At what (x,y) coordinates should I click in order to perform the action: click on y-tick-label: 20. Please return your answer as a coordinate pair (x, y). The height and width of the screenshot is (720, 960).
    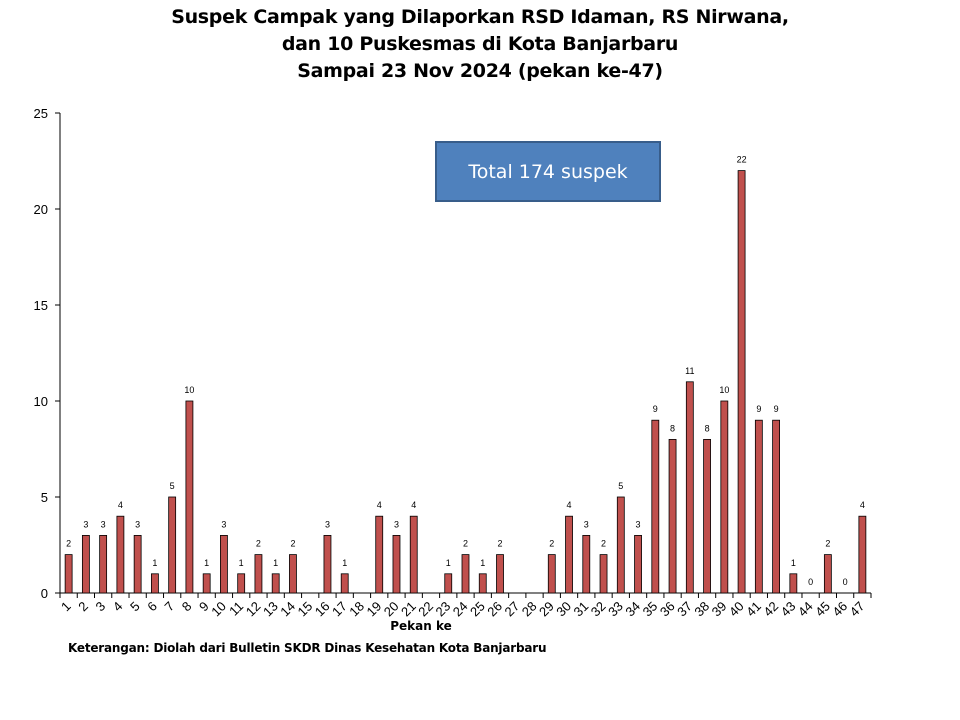
    Looking at the image, I should click on (41, 209).